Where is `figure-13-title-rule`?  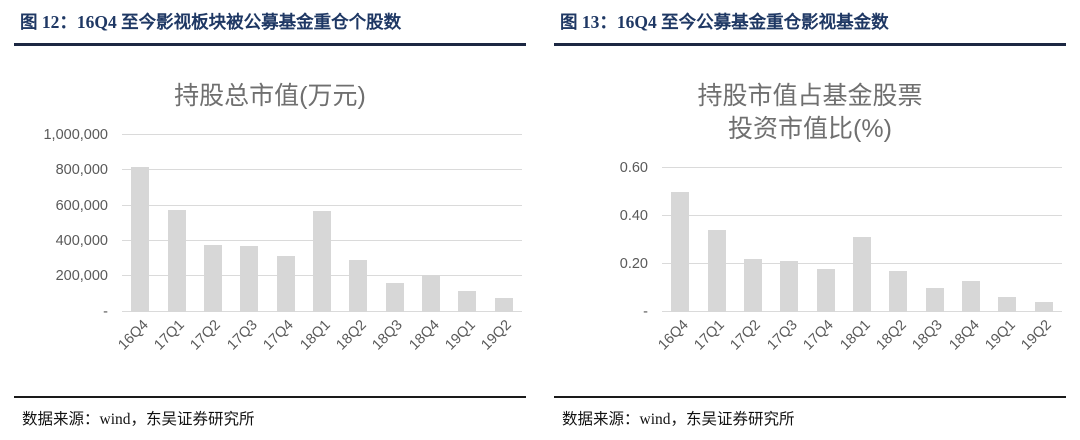 figure-13-title-rule is located at coordinates (810, 44).